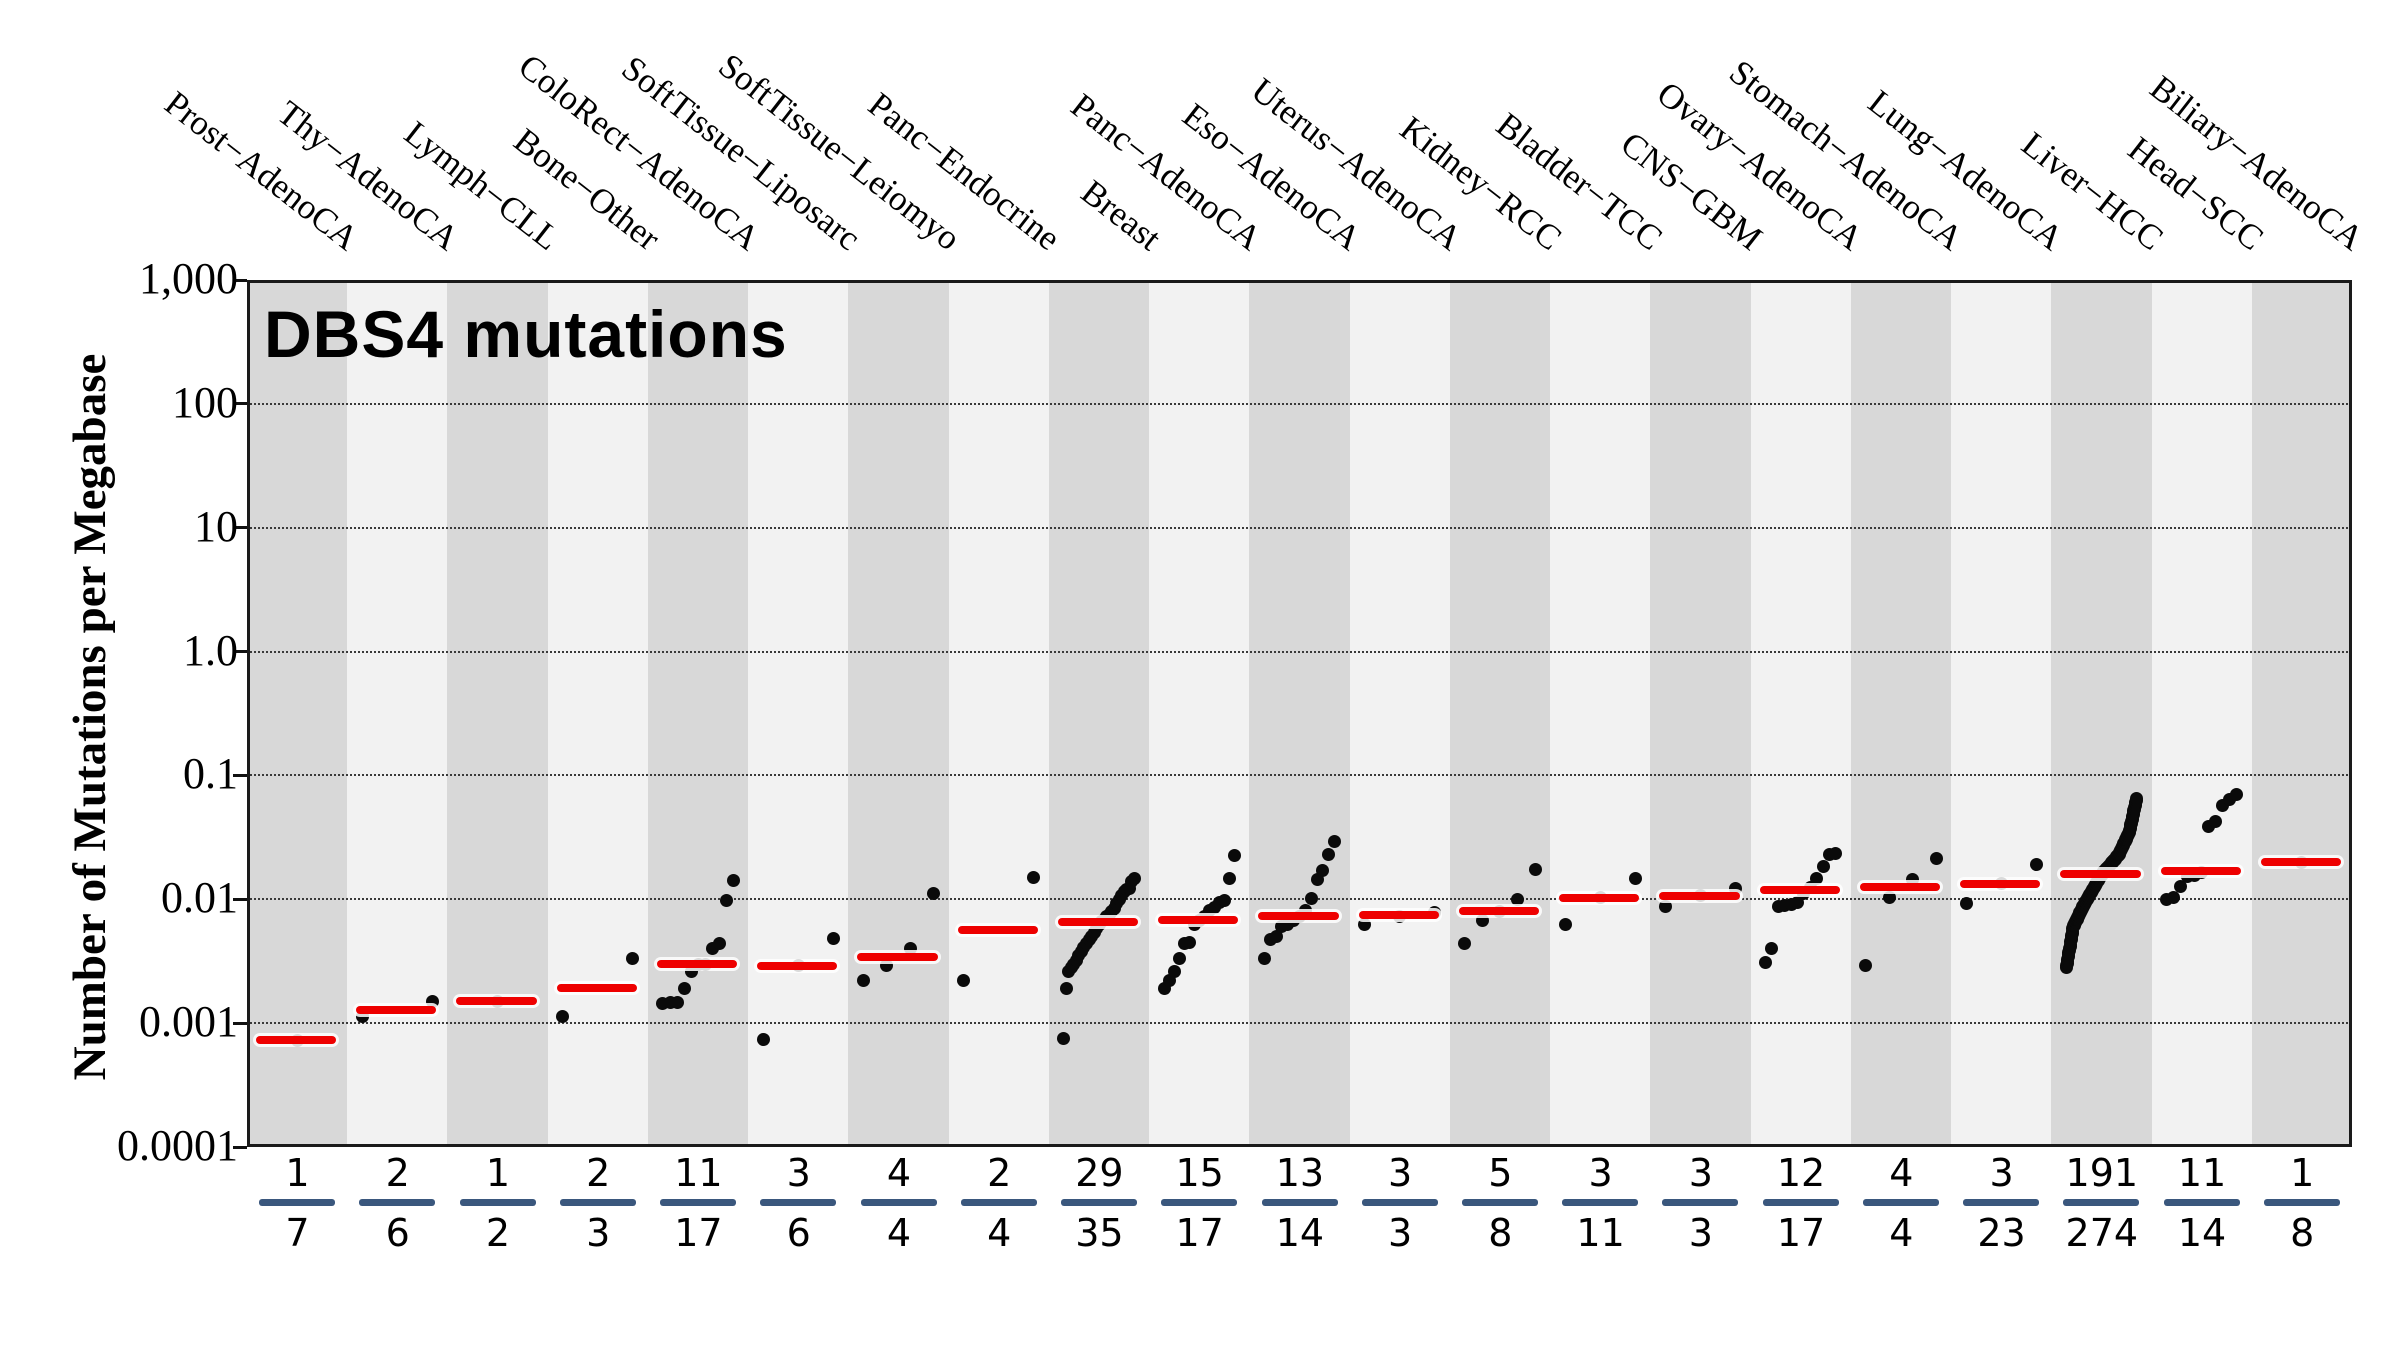 The image size is (2400, 1352). What do you see at coordinates (798, 1233) in the screenshot?
I see `fraction-denominator: 6` at bounding box center [798, 1233].